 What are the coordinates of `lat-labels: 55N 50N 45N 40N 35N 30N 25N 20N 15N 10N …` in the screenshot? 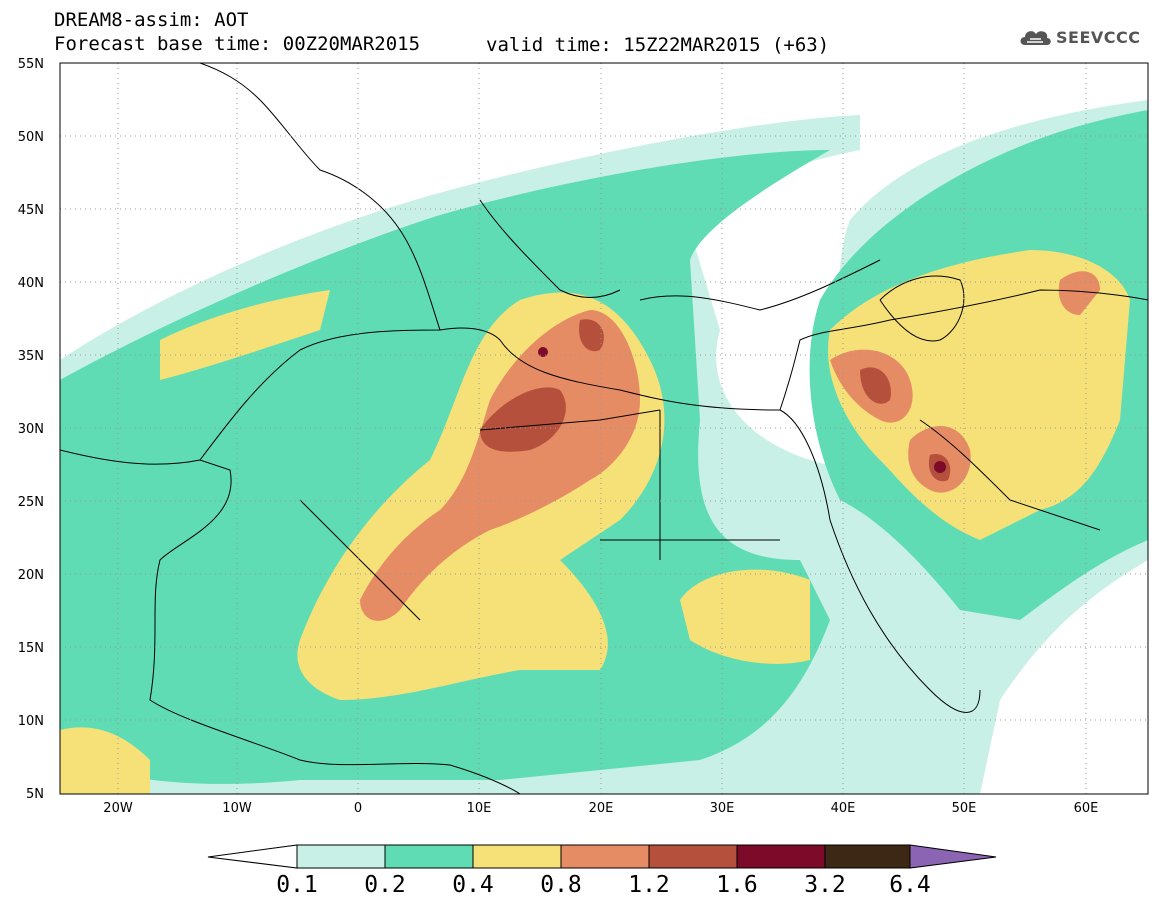 It's located at (31, 429).